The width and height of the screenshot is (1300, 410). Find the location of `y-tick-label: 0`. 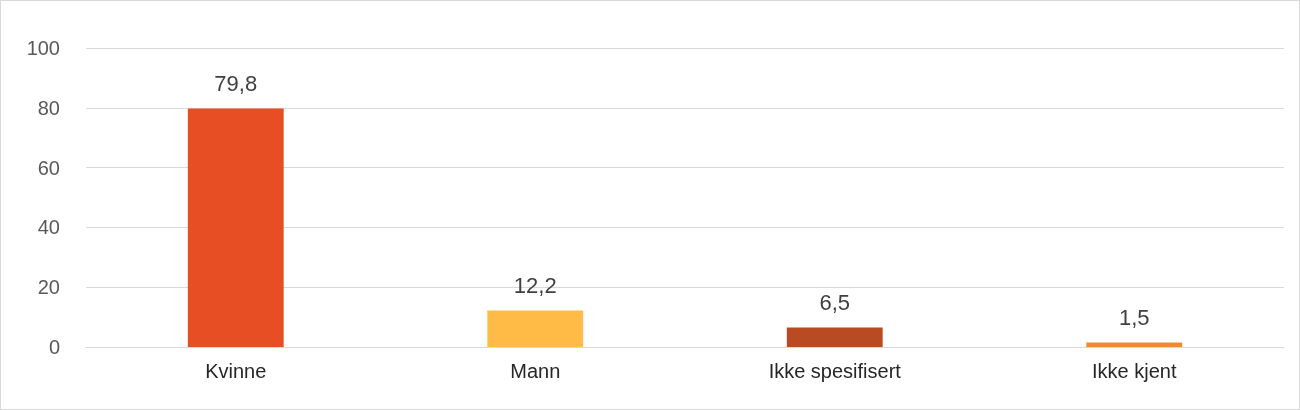

y-tick-label: 0 is located at coordinates (54, 347).